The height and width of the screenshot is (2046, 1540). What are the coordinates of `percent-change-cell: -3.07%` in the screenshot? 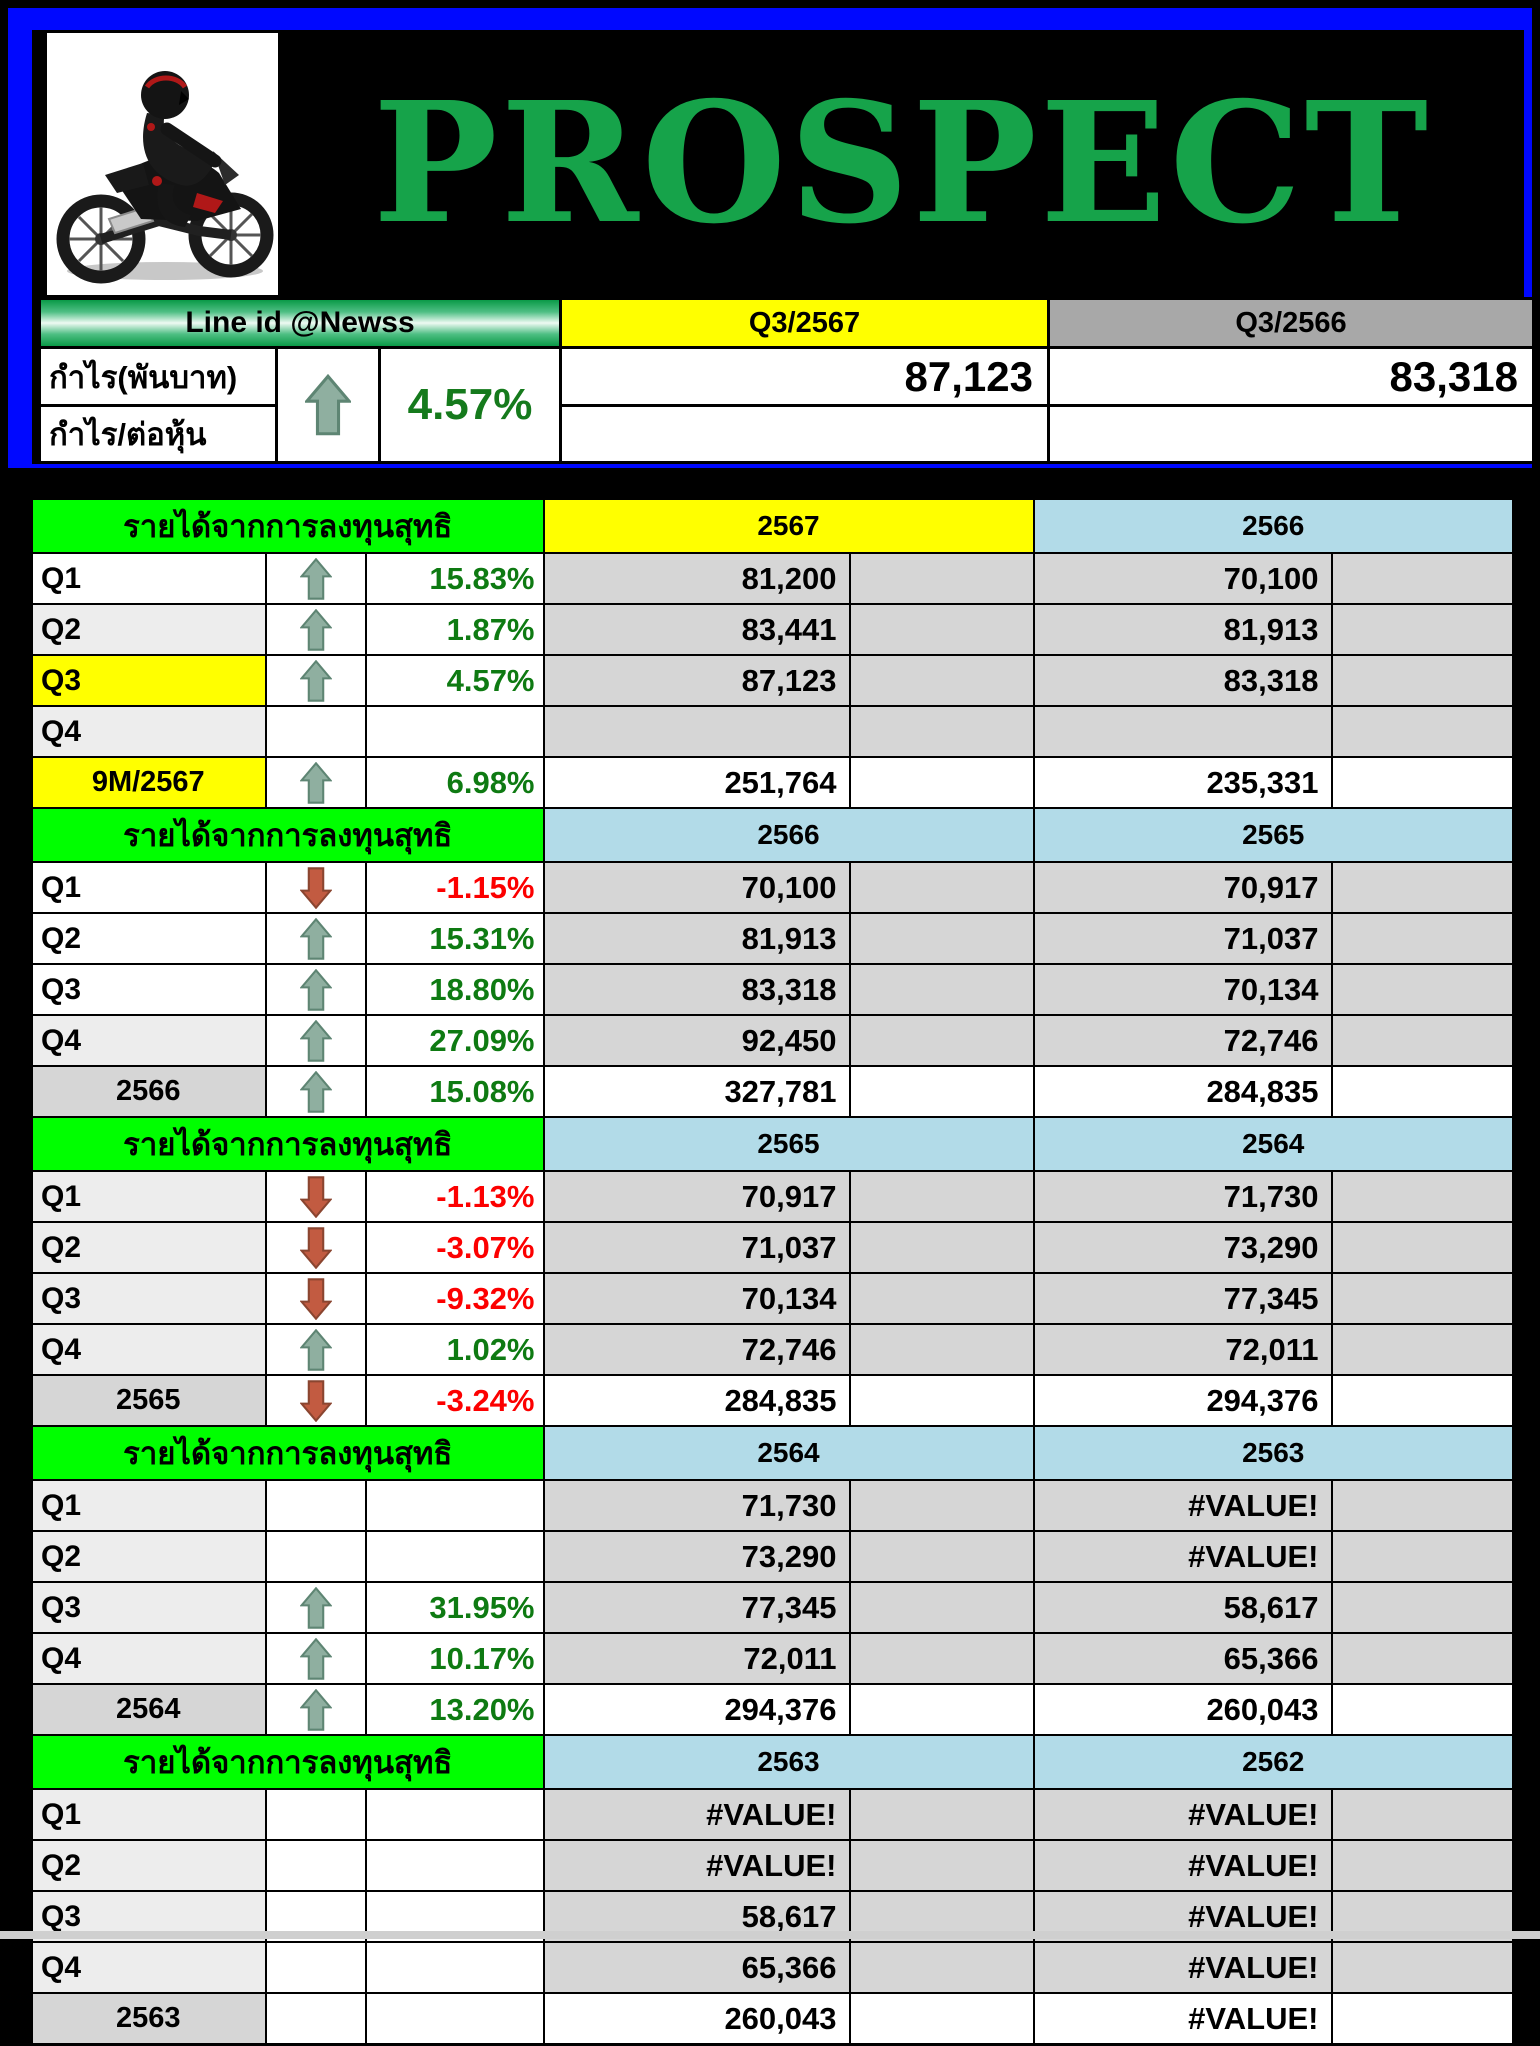 It's located at (454, 1247).